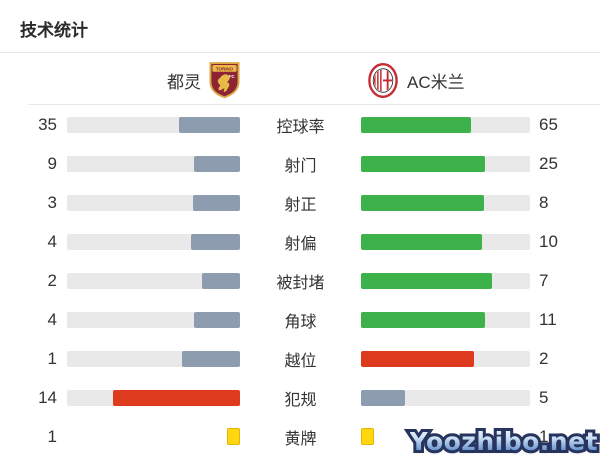 This screenshot has width=600, height=459. What do you see at coordinates (548, 319) in the screenshot?
I see `away-value: 11` at bounding box center [548, 319].